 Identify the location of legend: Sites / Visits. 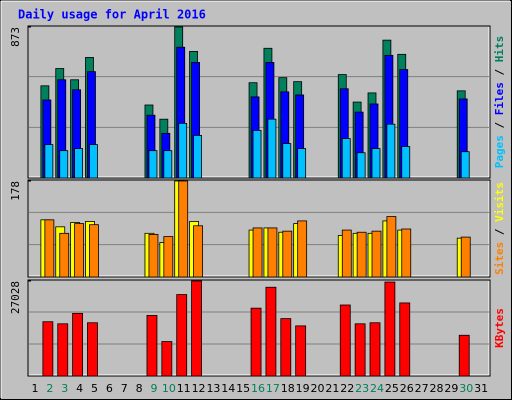
(499, 228).